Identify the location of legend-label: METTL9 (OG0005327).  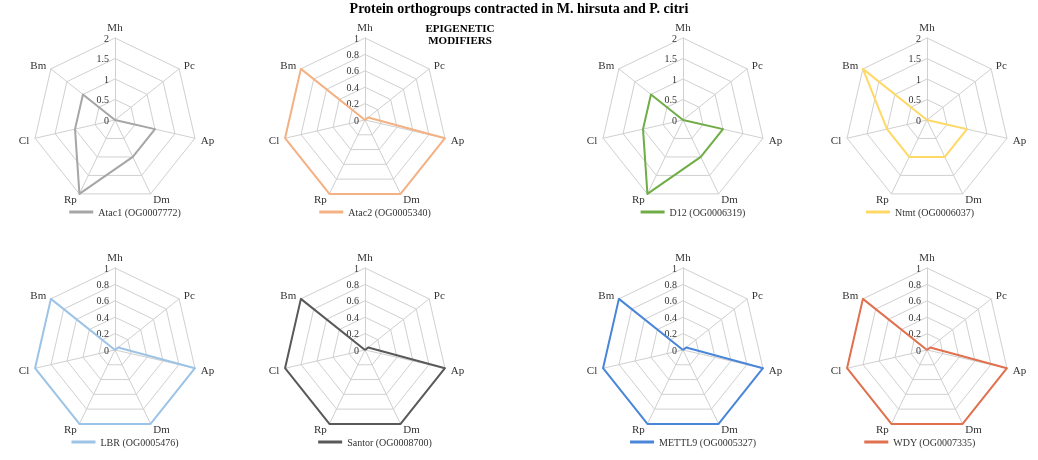
(707, 442).